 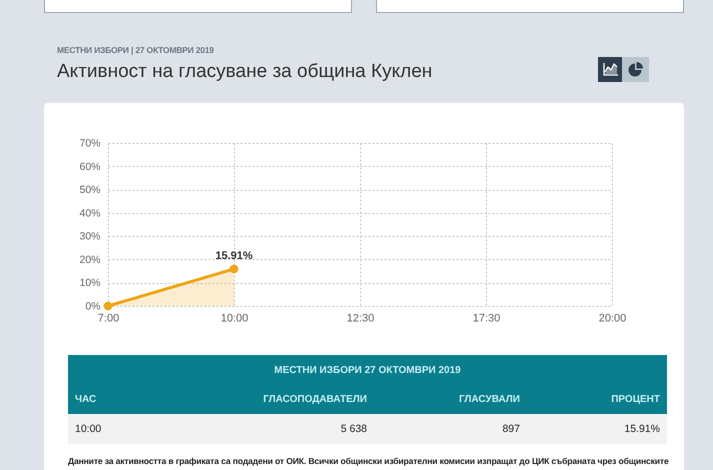 I want to click on text: ПРОЦЕНТ, so click(x=597, y=399).